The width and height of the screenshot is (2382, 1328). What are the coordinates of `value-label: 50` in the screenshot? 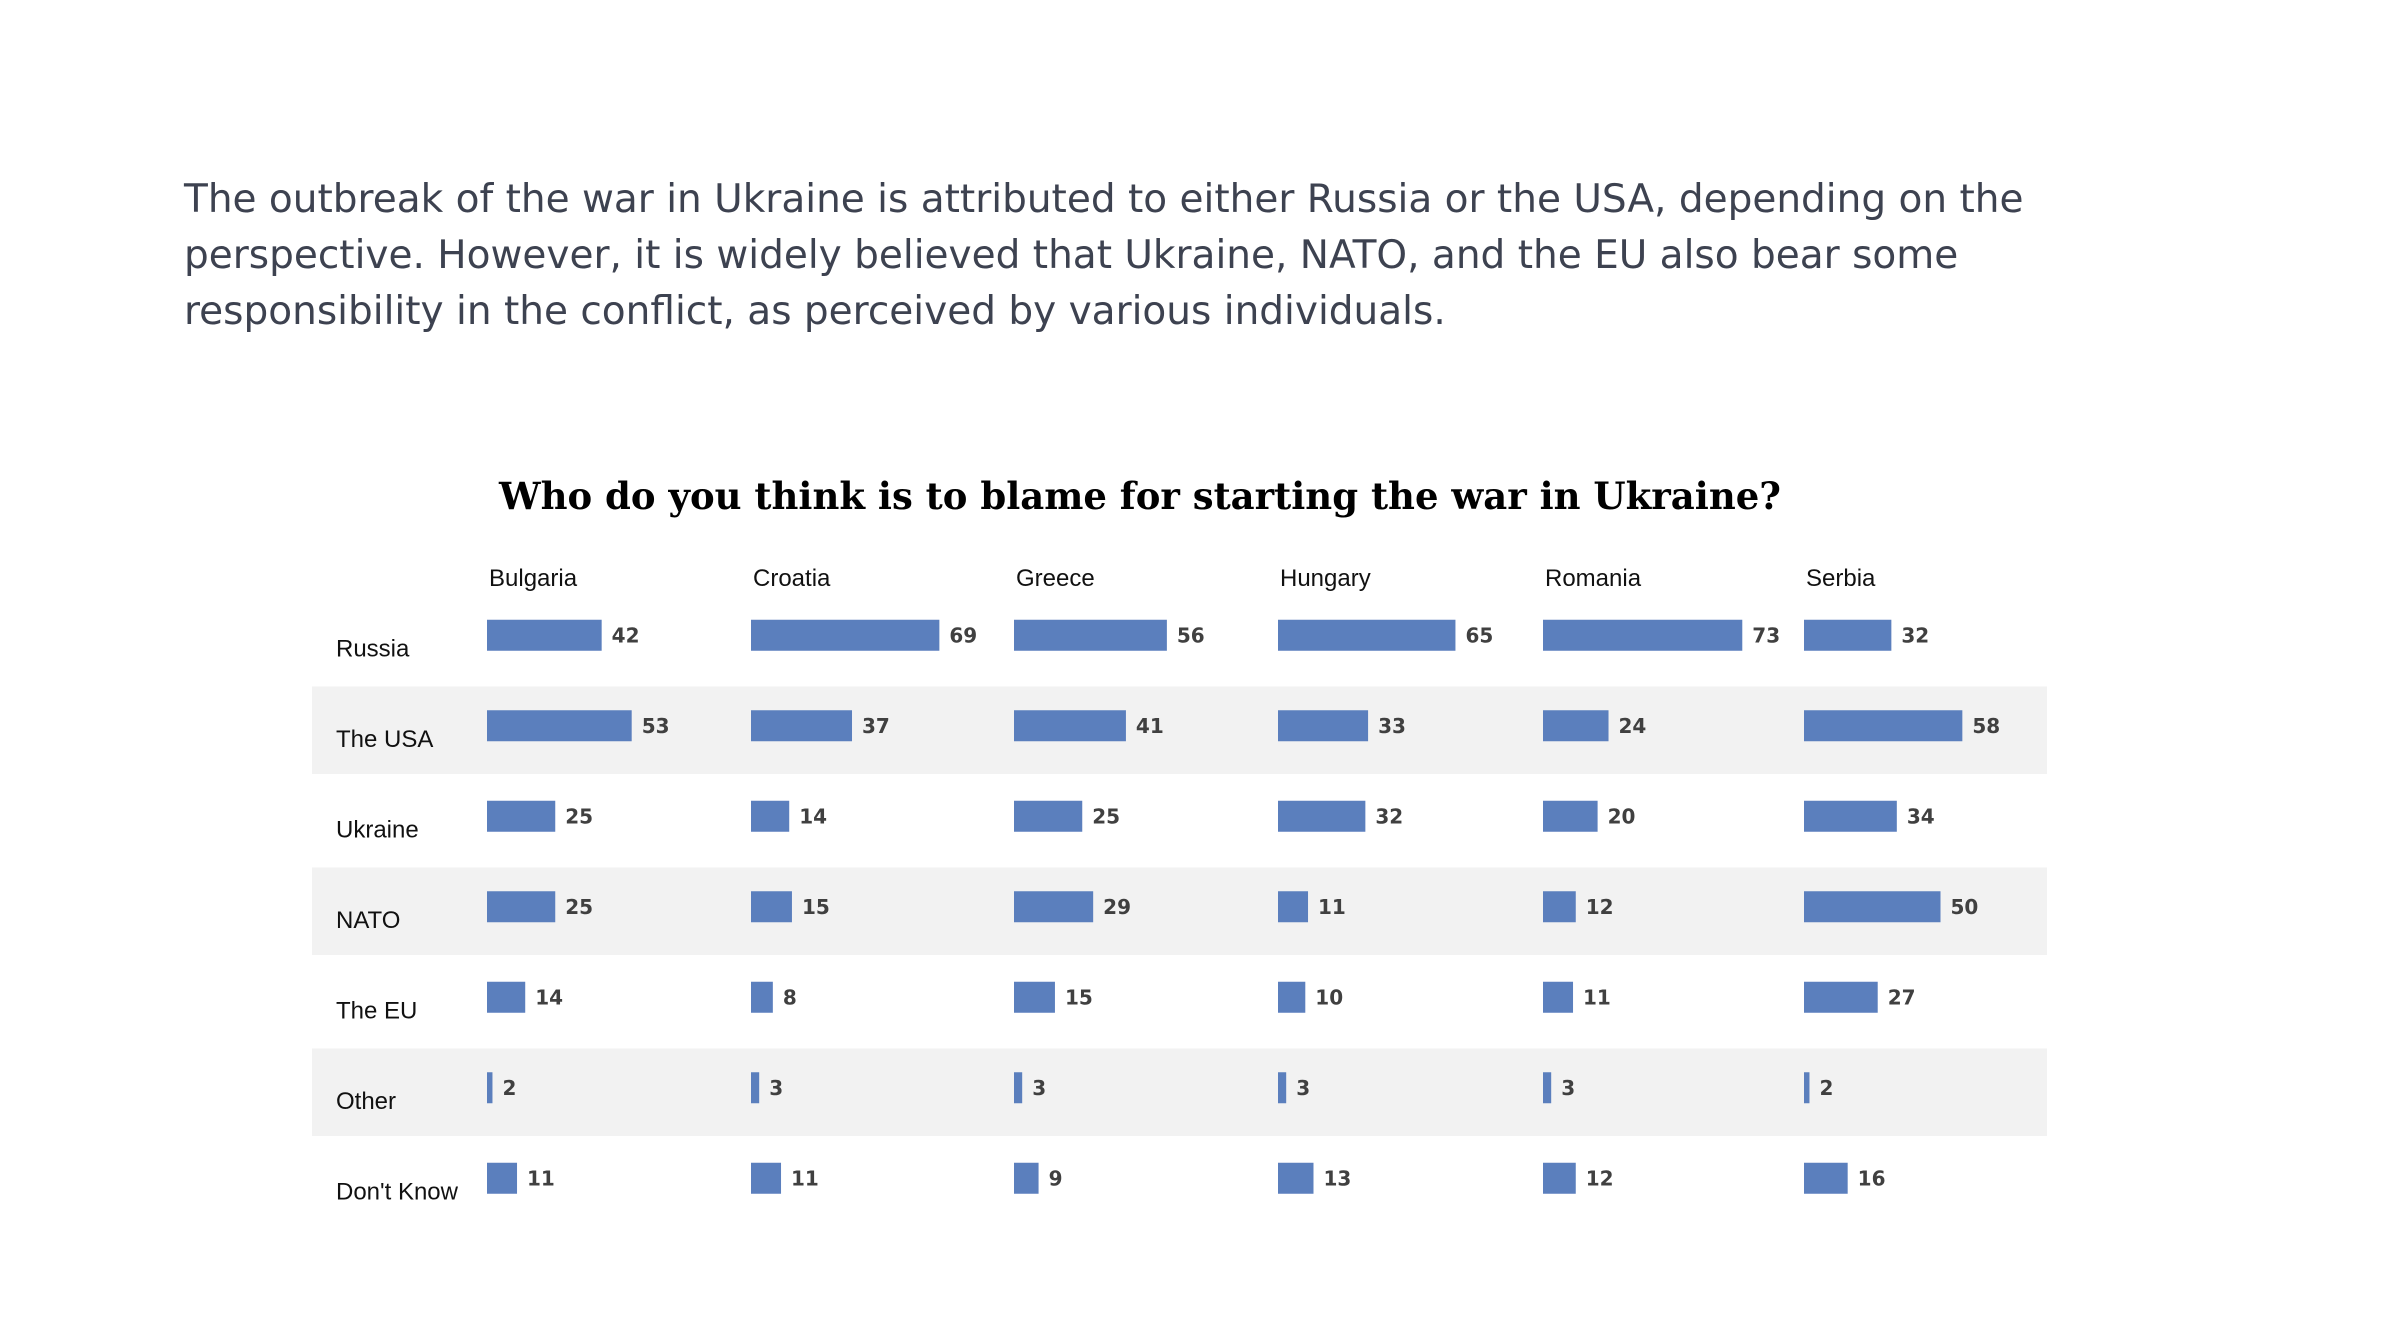 It's located at (1965, 907).